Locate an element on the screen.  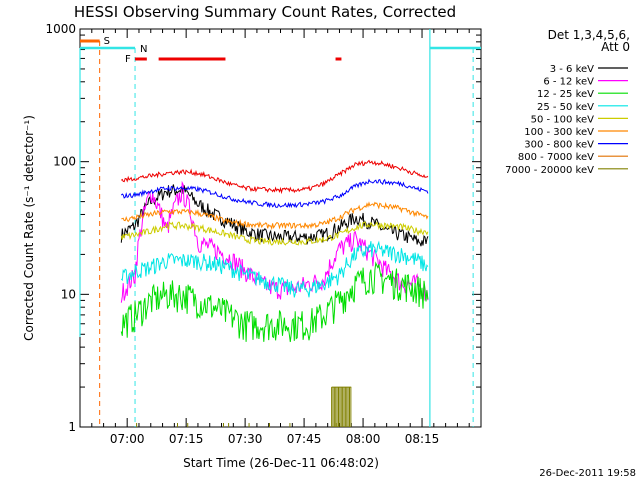
x-axis-label: Start Time (26-Dec-11 06:48:02) is located at coordinates (281, 463).